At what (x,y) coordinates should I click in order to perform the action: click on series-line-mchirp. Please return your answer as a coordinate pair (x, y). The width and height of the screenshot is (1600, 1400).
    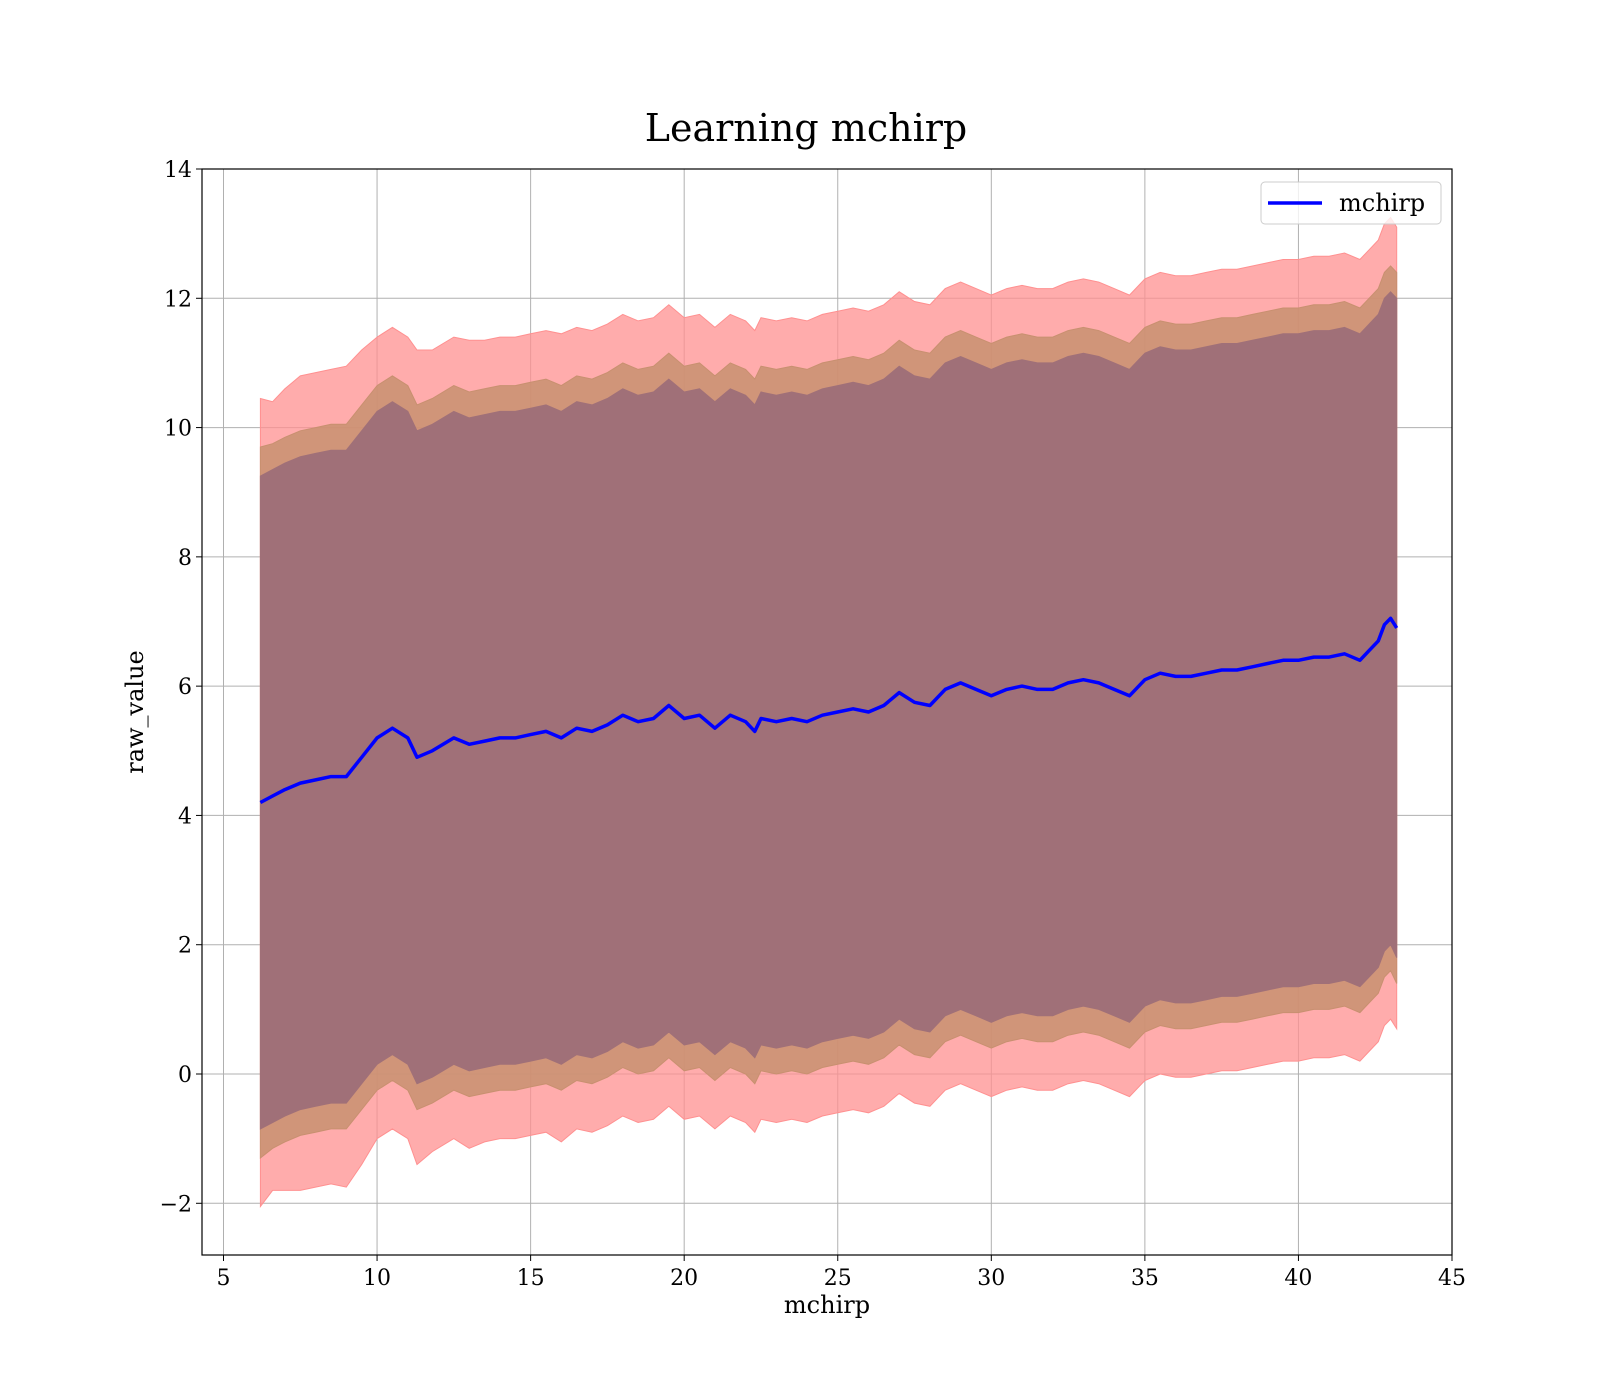
    Looking at the image, I should click on (829, 710).